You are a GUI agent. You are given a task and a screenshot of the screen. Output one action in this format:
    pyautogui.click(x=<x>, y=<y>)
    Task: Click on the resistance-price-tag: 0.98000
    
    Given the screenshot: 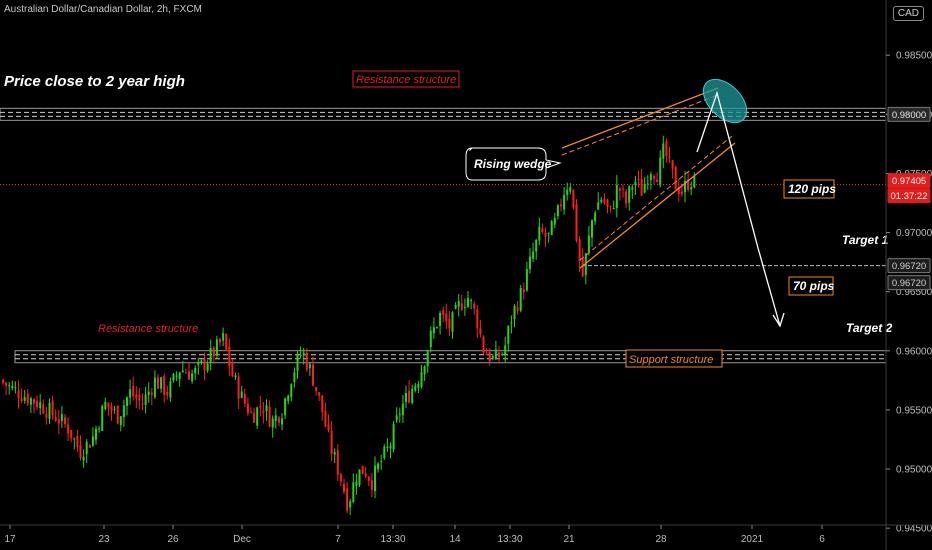 What is the action you would take?
    pyautogui.click(x=909, y=115)
    